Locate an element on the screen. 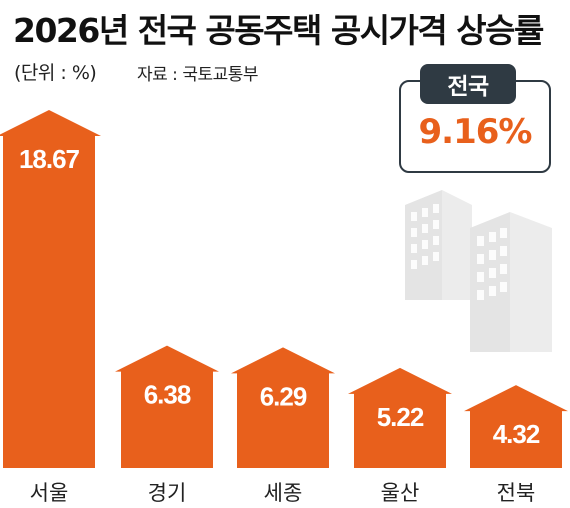  unit-label: (단위 : %) is located at coordinates (55, 73).